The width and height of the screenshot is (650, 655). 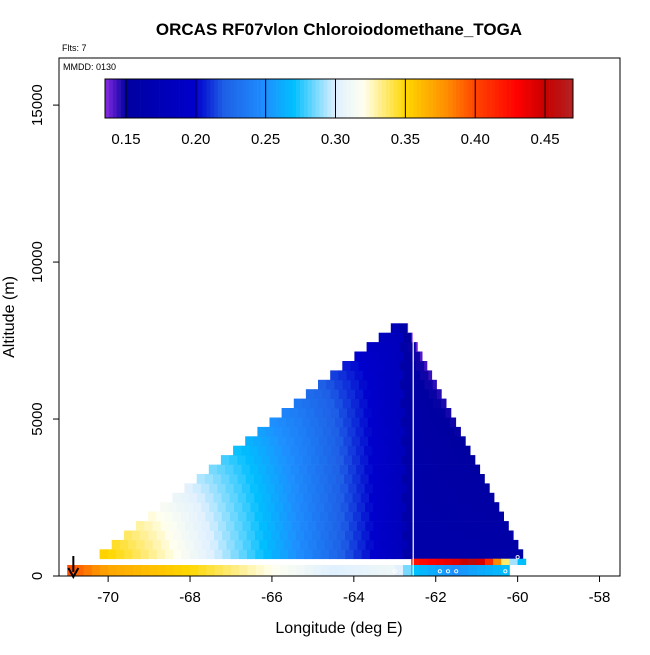 I want to click on colorbar-tick-label: 0.25, so click(x=265, y=139).